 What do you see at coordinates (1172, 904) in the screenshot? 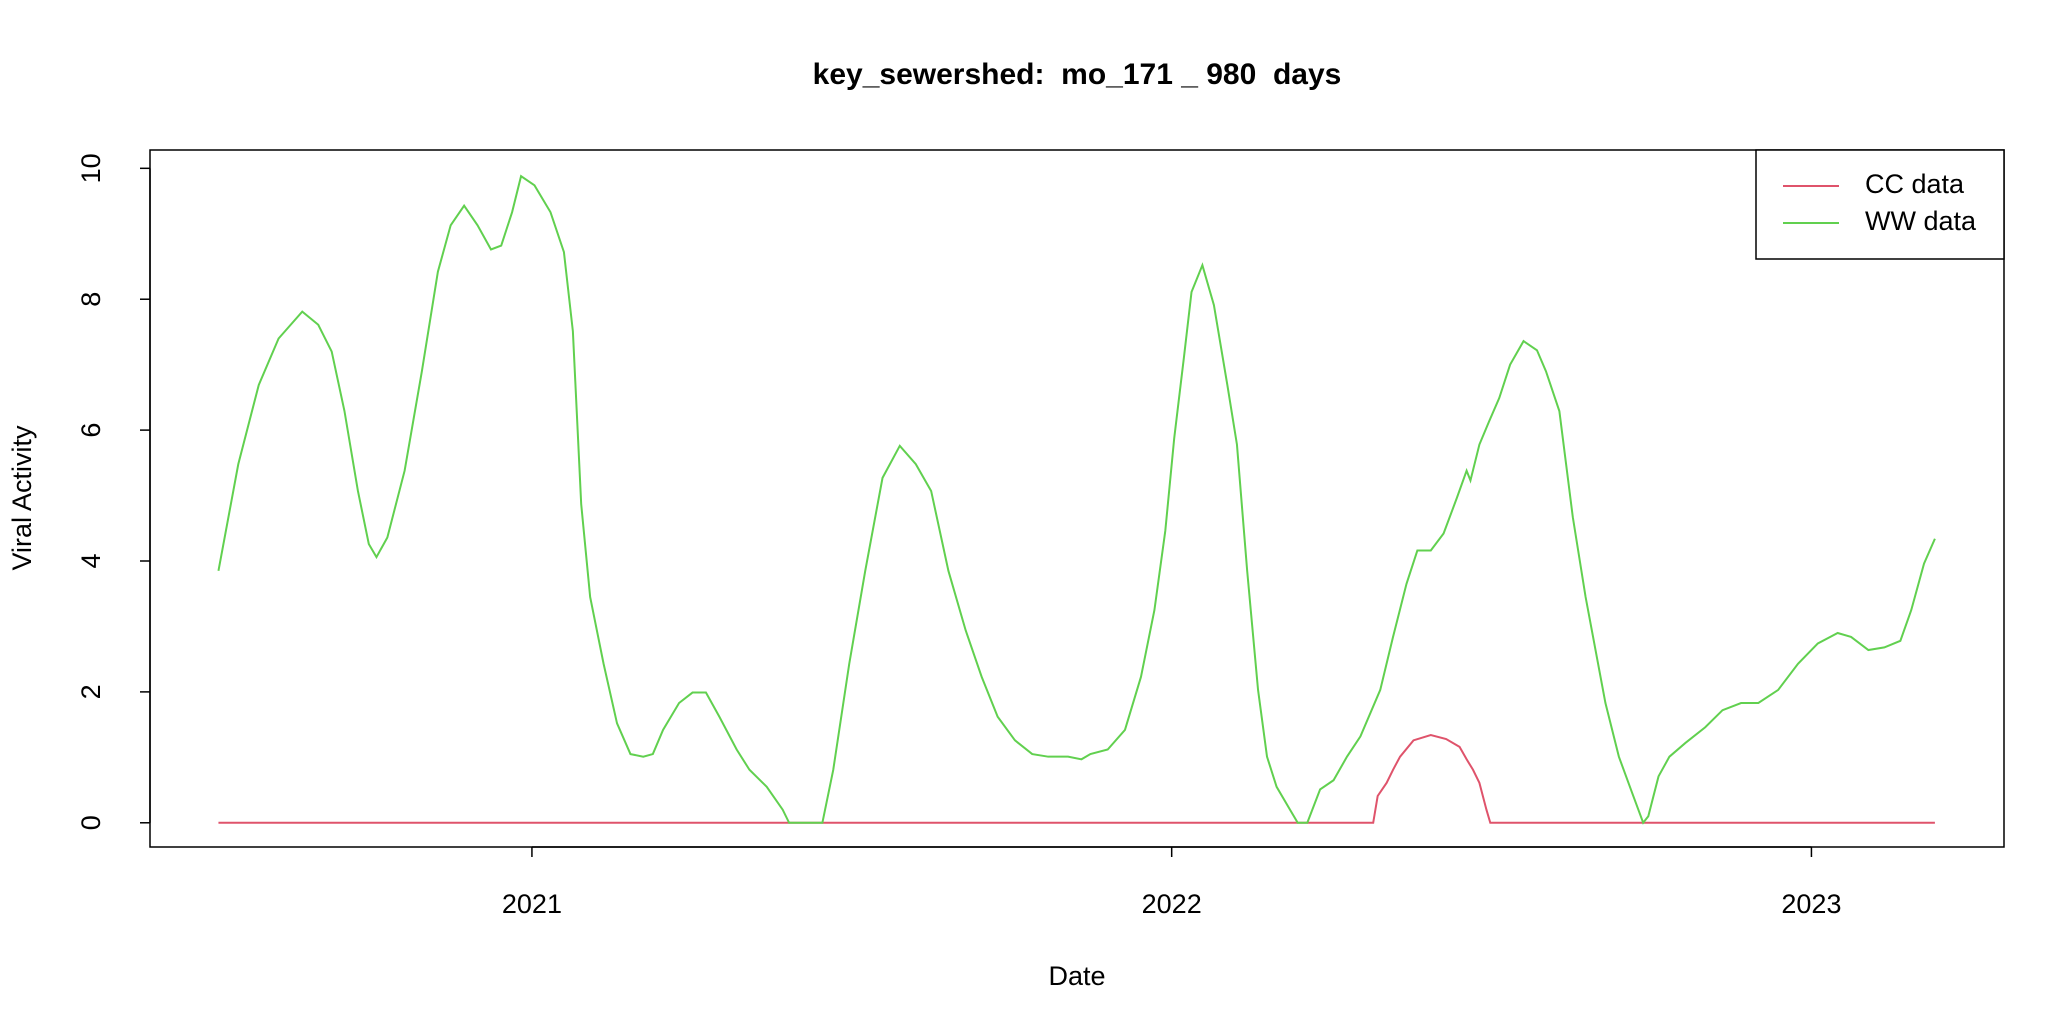
I see `x-tick-label: 2022` at bounding box center [1172, 904].